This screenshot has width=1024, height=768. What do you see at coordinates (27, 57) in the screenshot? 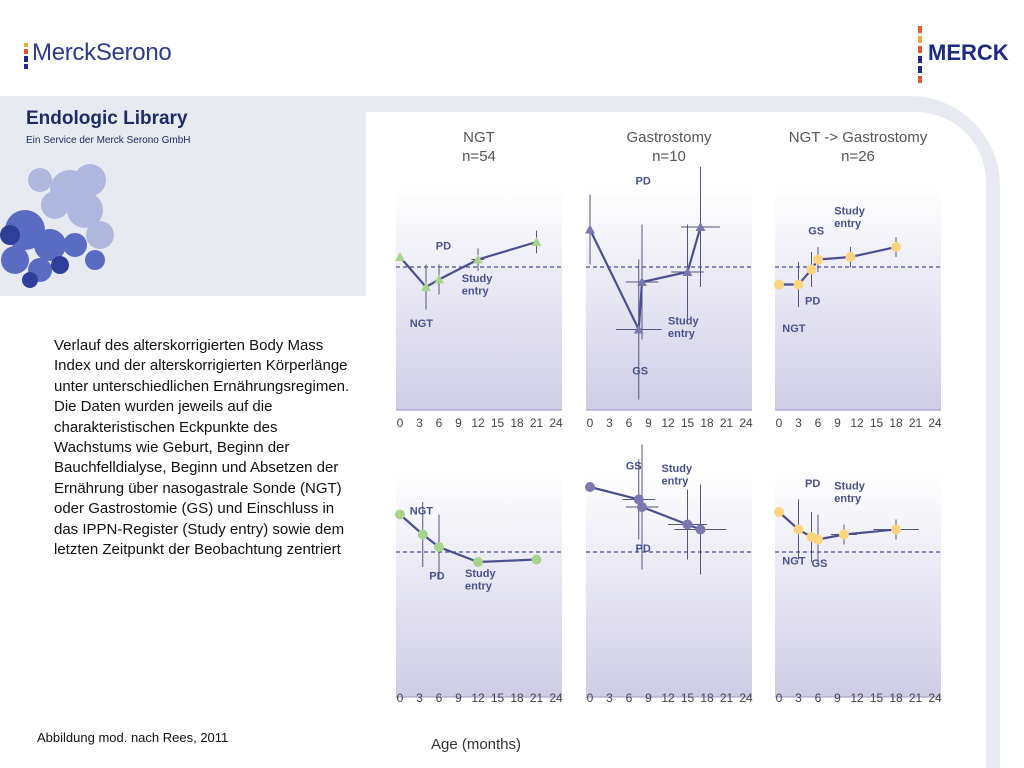
I see `merck-serono-logo-bars` at bounding box center [27, 57].